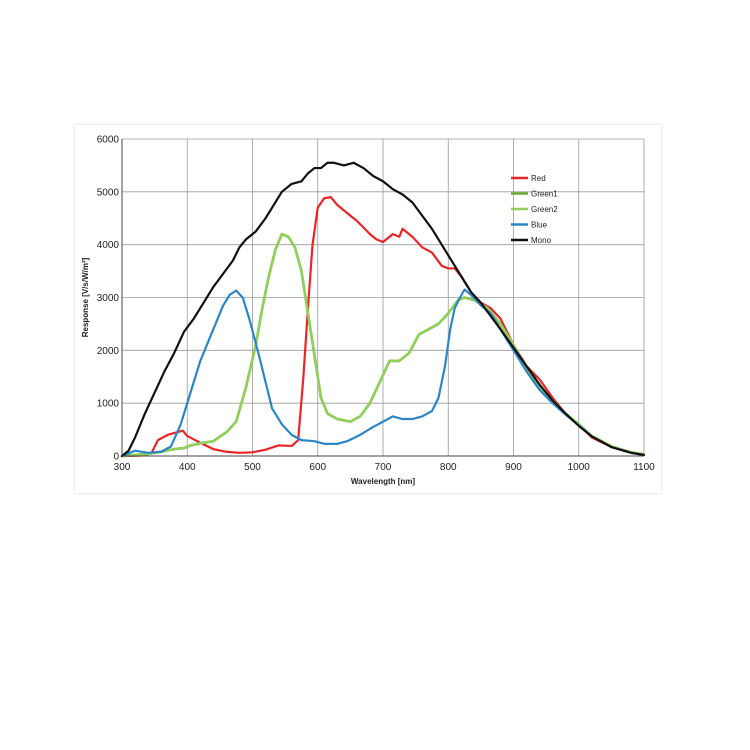 Image resolution: width=750 pixels, height=750 pixels. Describe the element at coordinates (383, 467) in the screenshot. I see `x-tick-label: 700` at that location.